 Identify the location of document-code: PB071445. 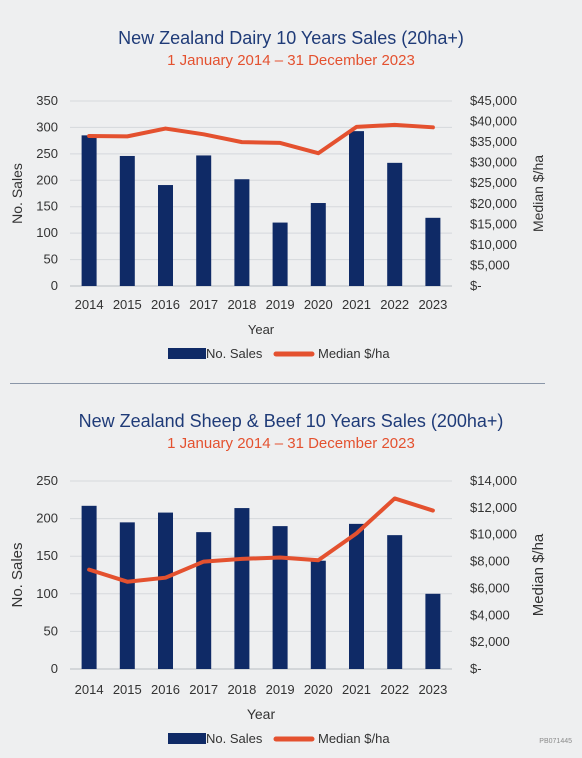
(555, 741).